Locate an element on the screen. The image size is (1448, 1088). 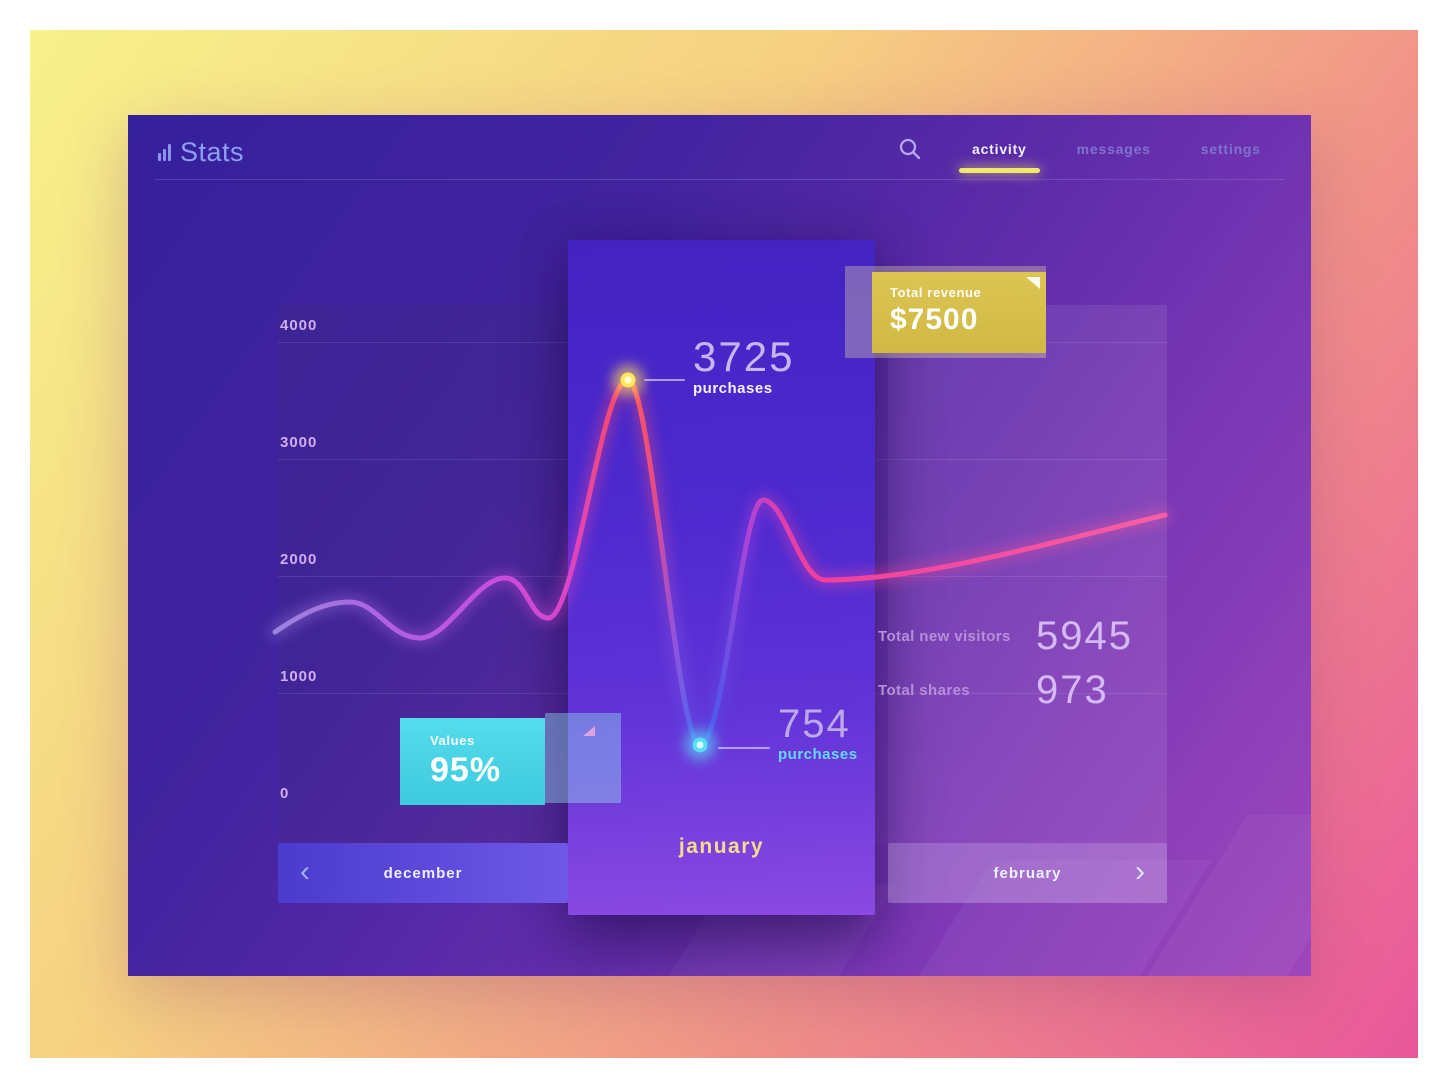
tab-activity: activity is located at coordinates (999, 157).